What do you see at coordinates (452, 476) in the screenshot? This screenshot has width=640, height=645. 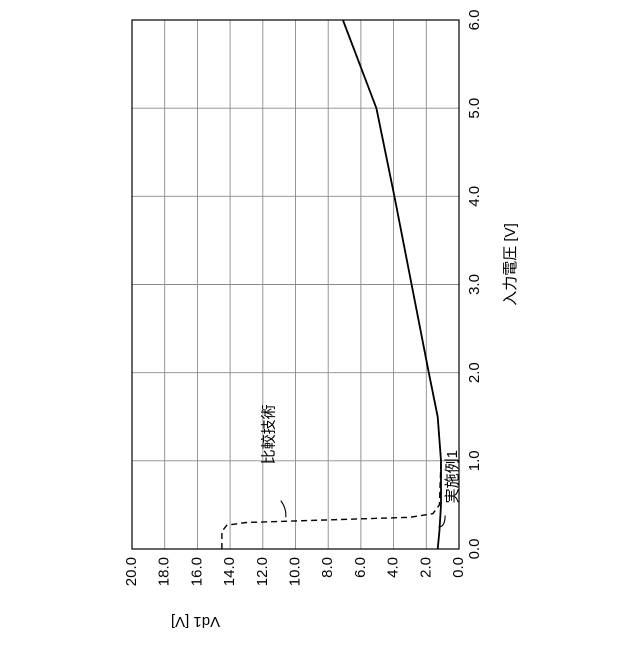 I see `annotation-example1: 実施例1` at bounding box center [452, 476].